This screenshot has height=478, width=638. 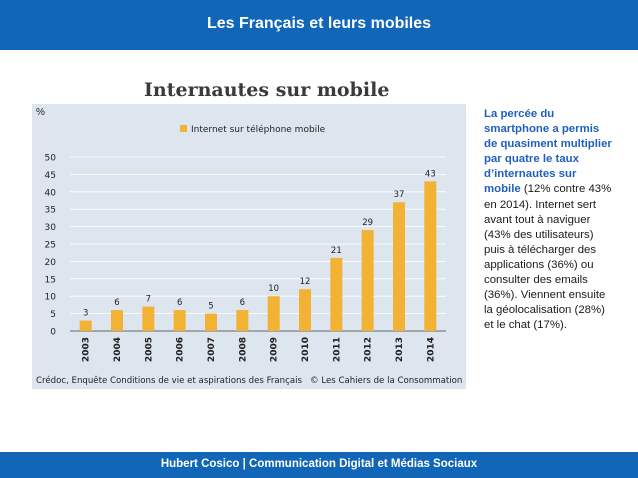 I want to click on x-tick-label: 2005, so click(x=149, y=349).